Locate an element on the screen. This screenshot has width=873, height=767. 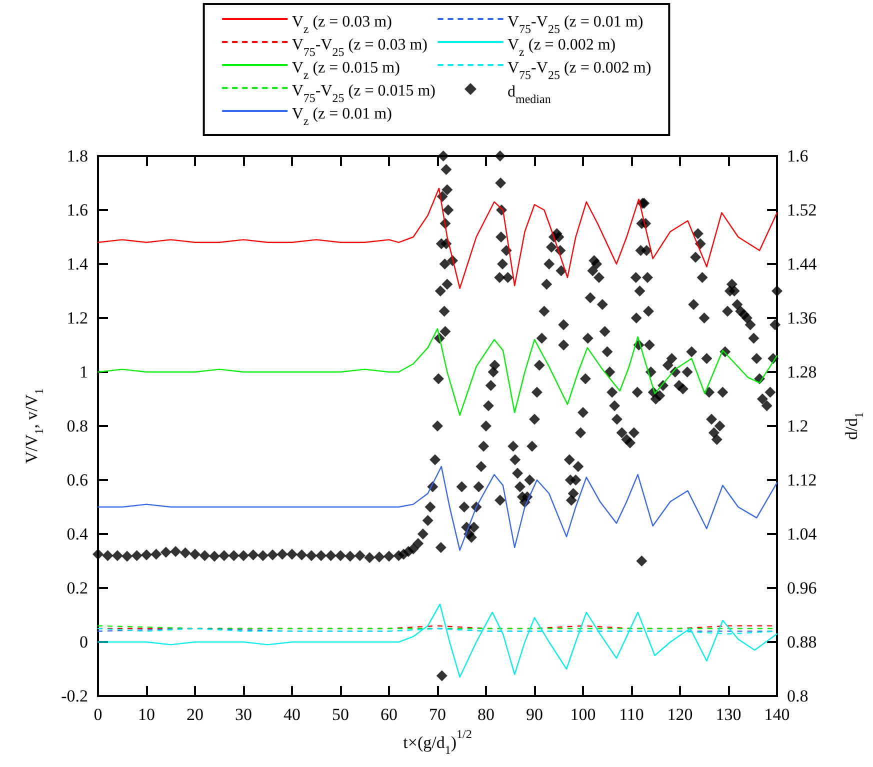
y-tick-label: 1.2 is located at coordinates (77, 318).